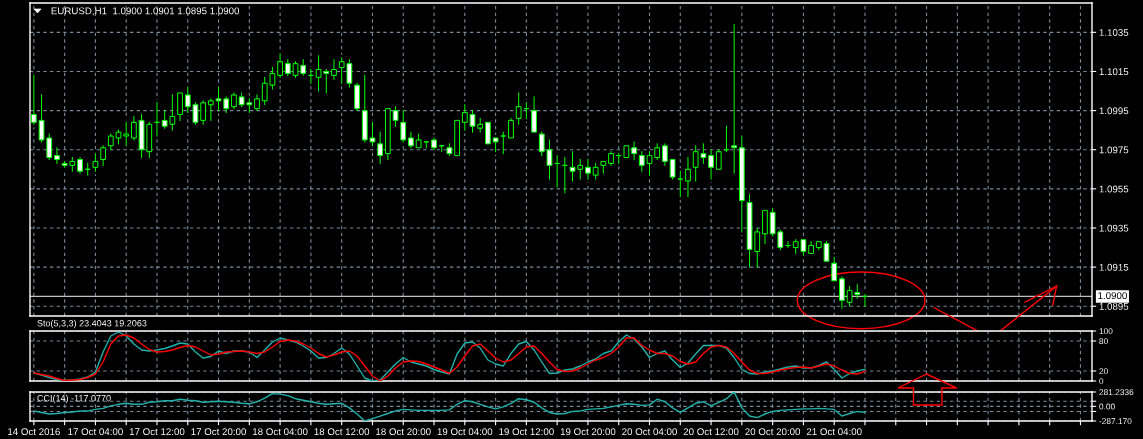  What do you see at coordinates (1106, 331) in the screenshot?
I see `y-tick-label: 100` at bounding box center [1106, 331].